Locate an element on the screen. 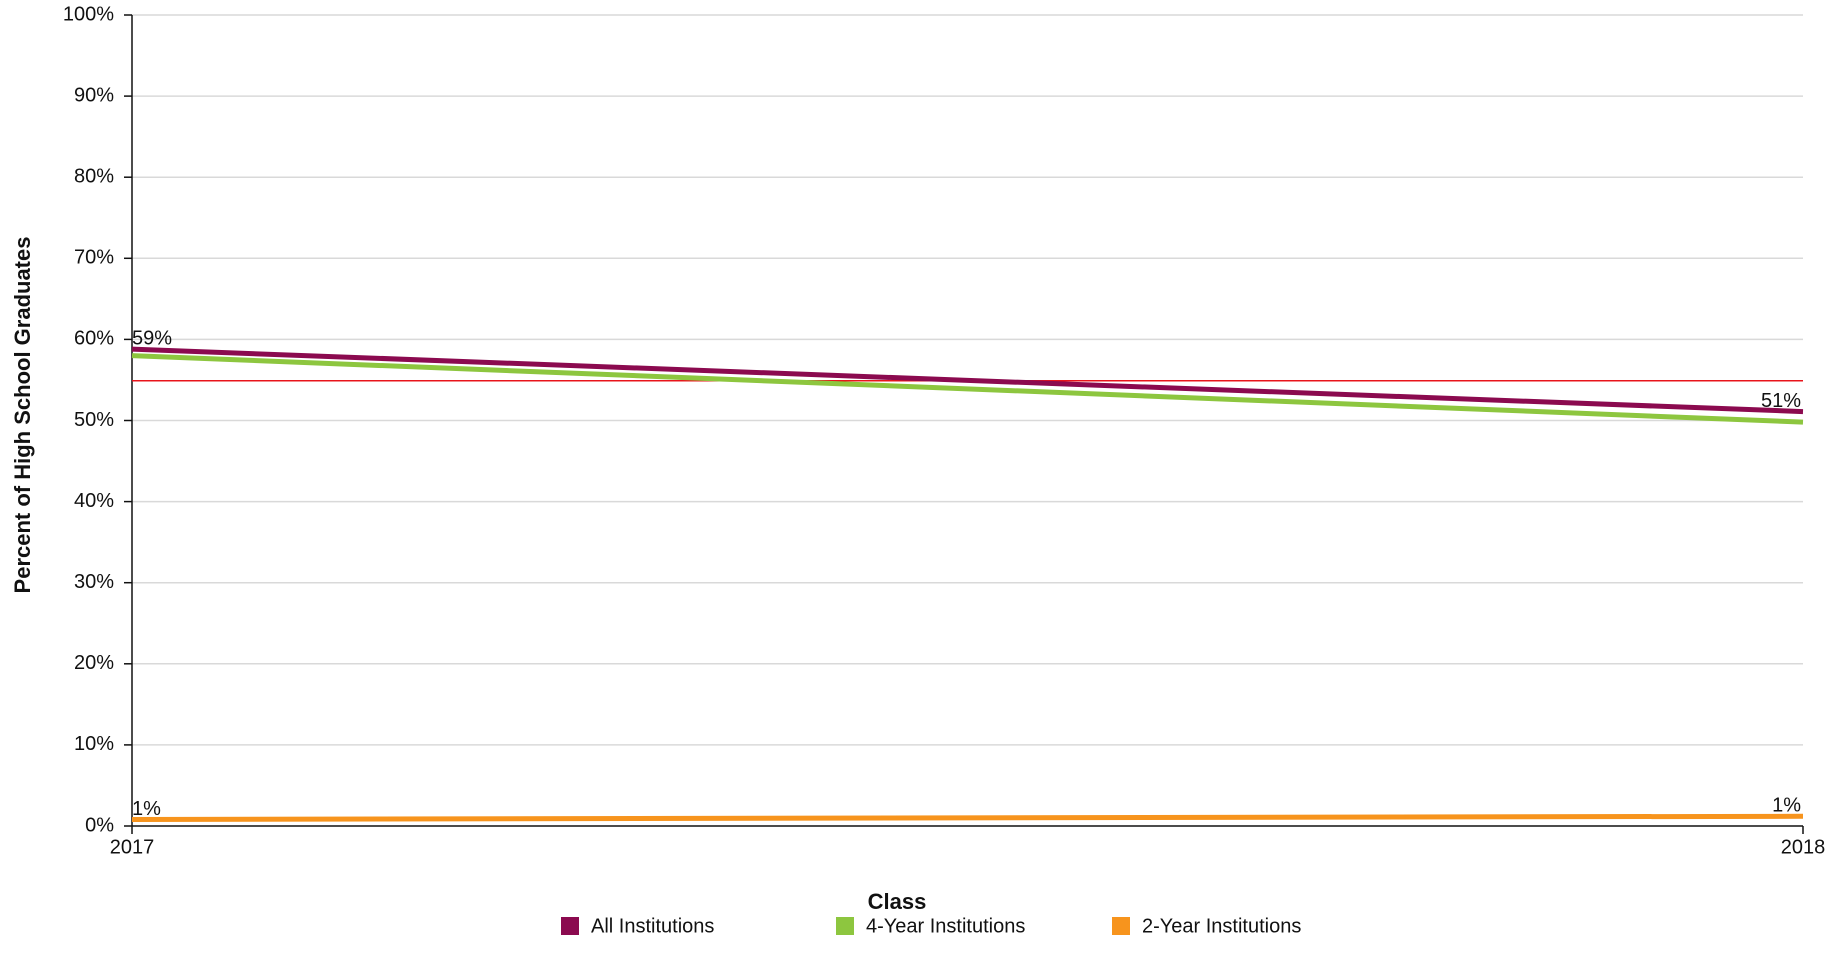 This screenshot has width=1839, height=971. legend-label: 4-Year Institutions is located at coordinates (945, 926).